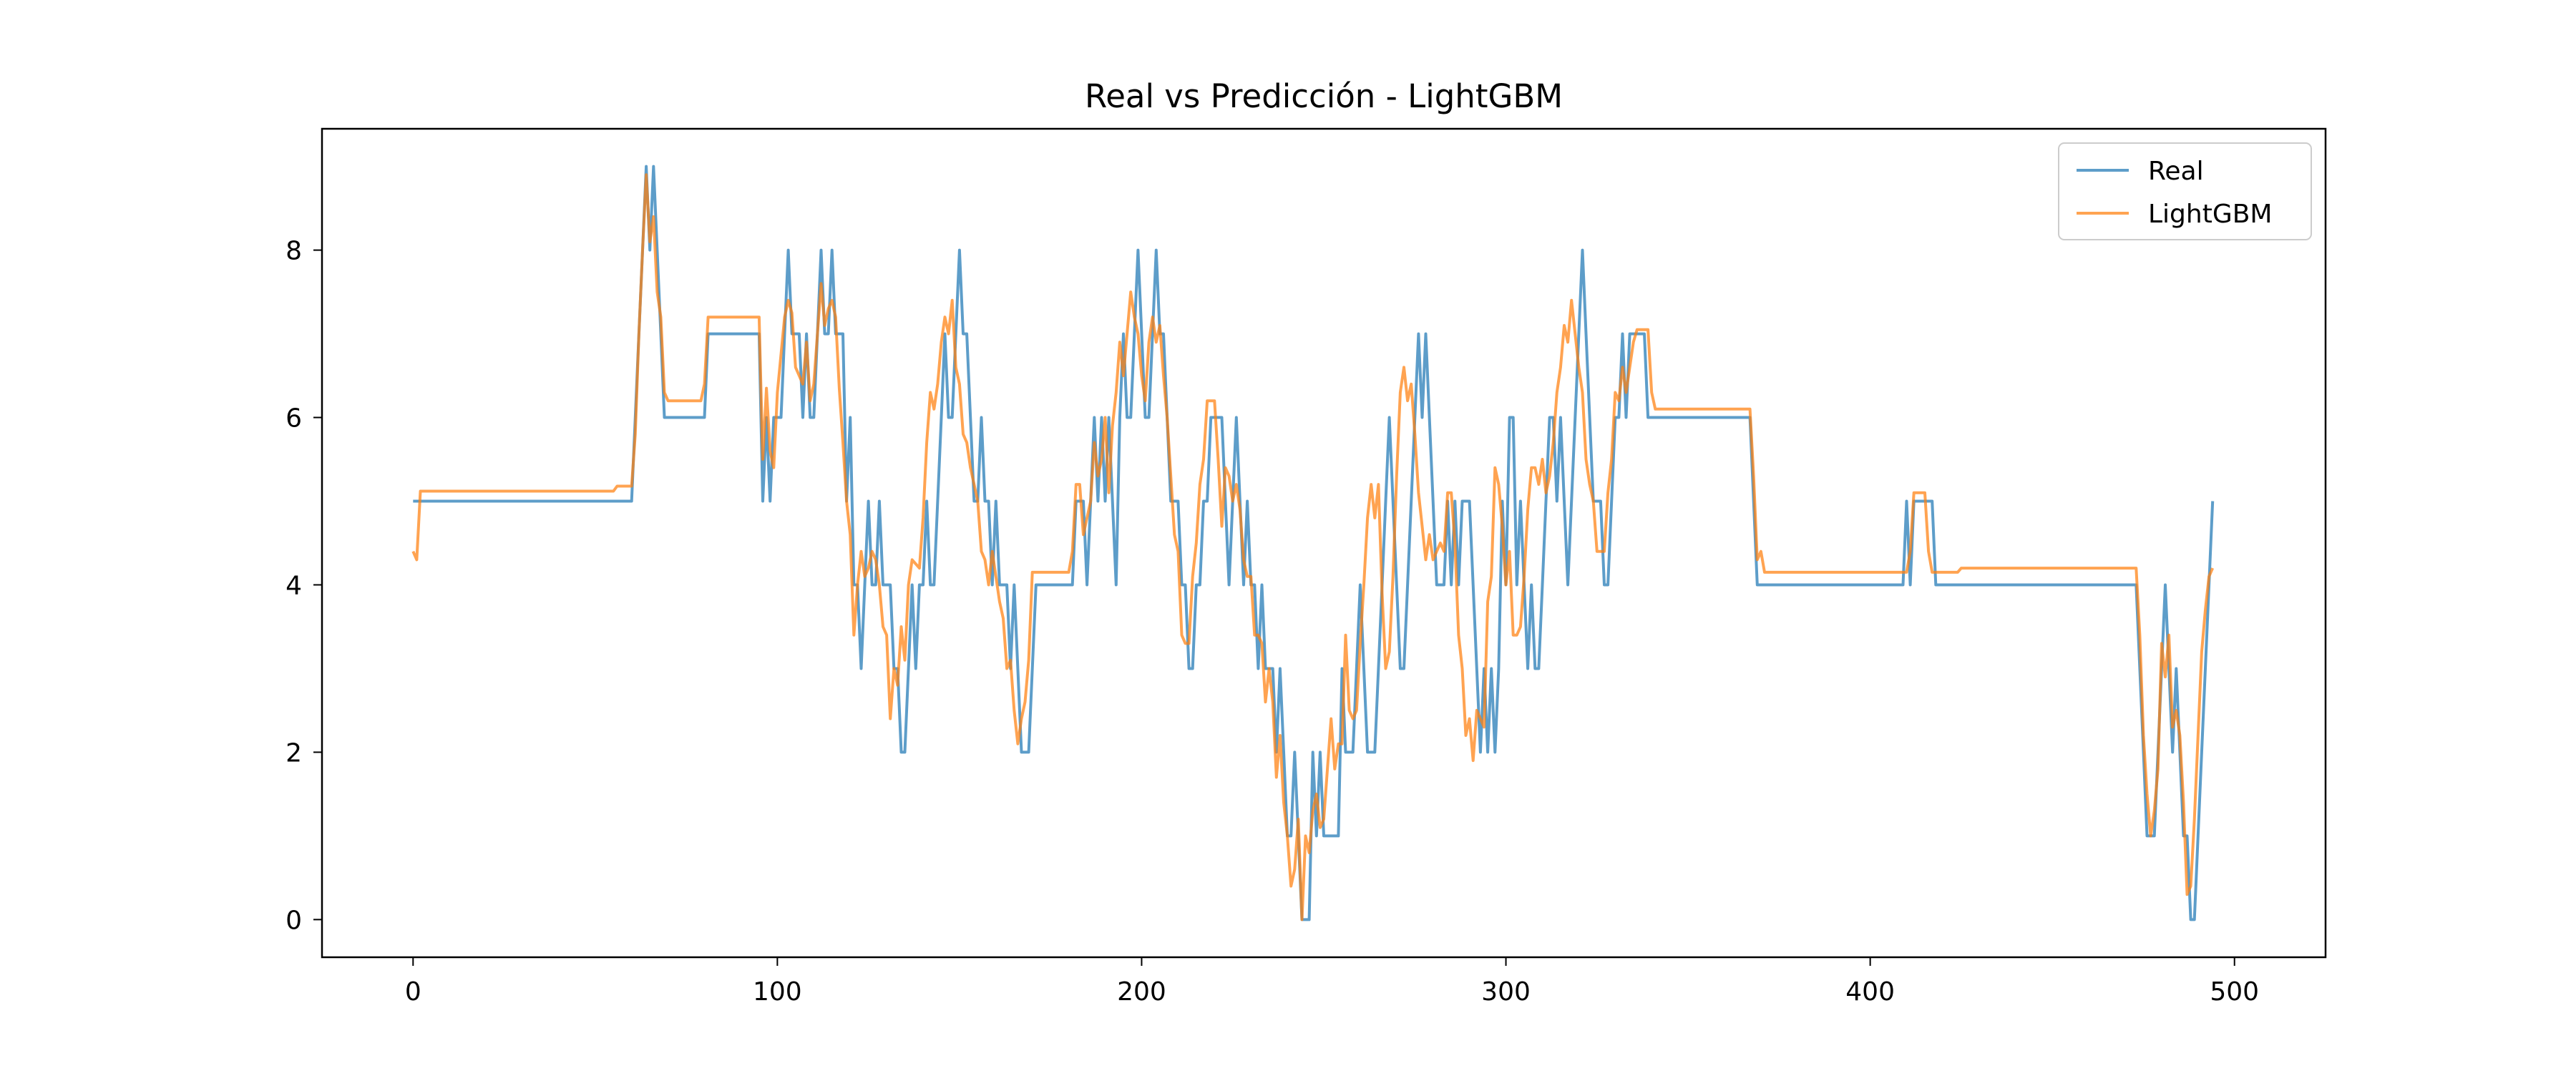  I want to click on legend-label: LightGBM, so click(2210, 215).